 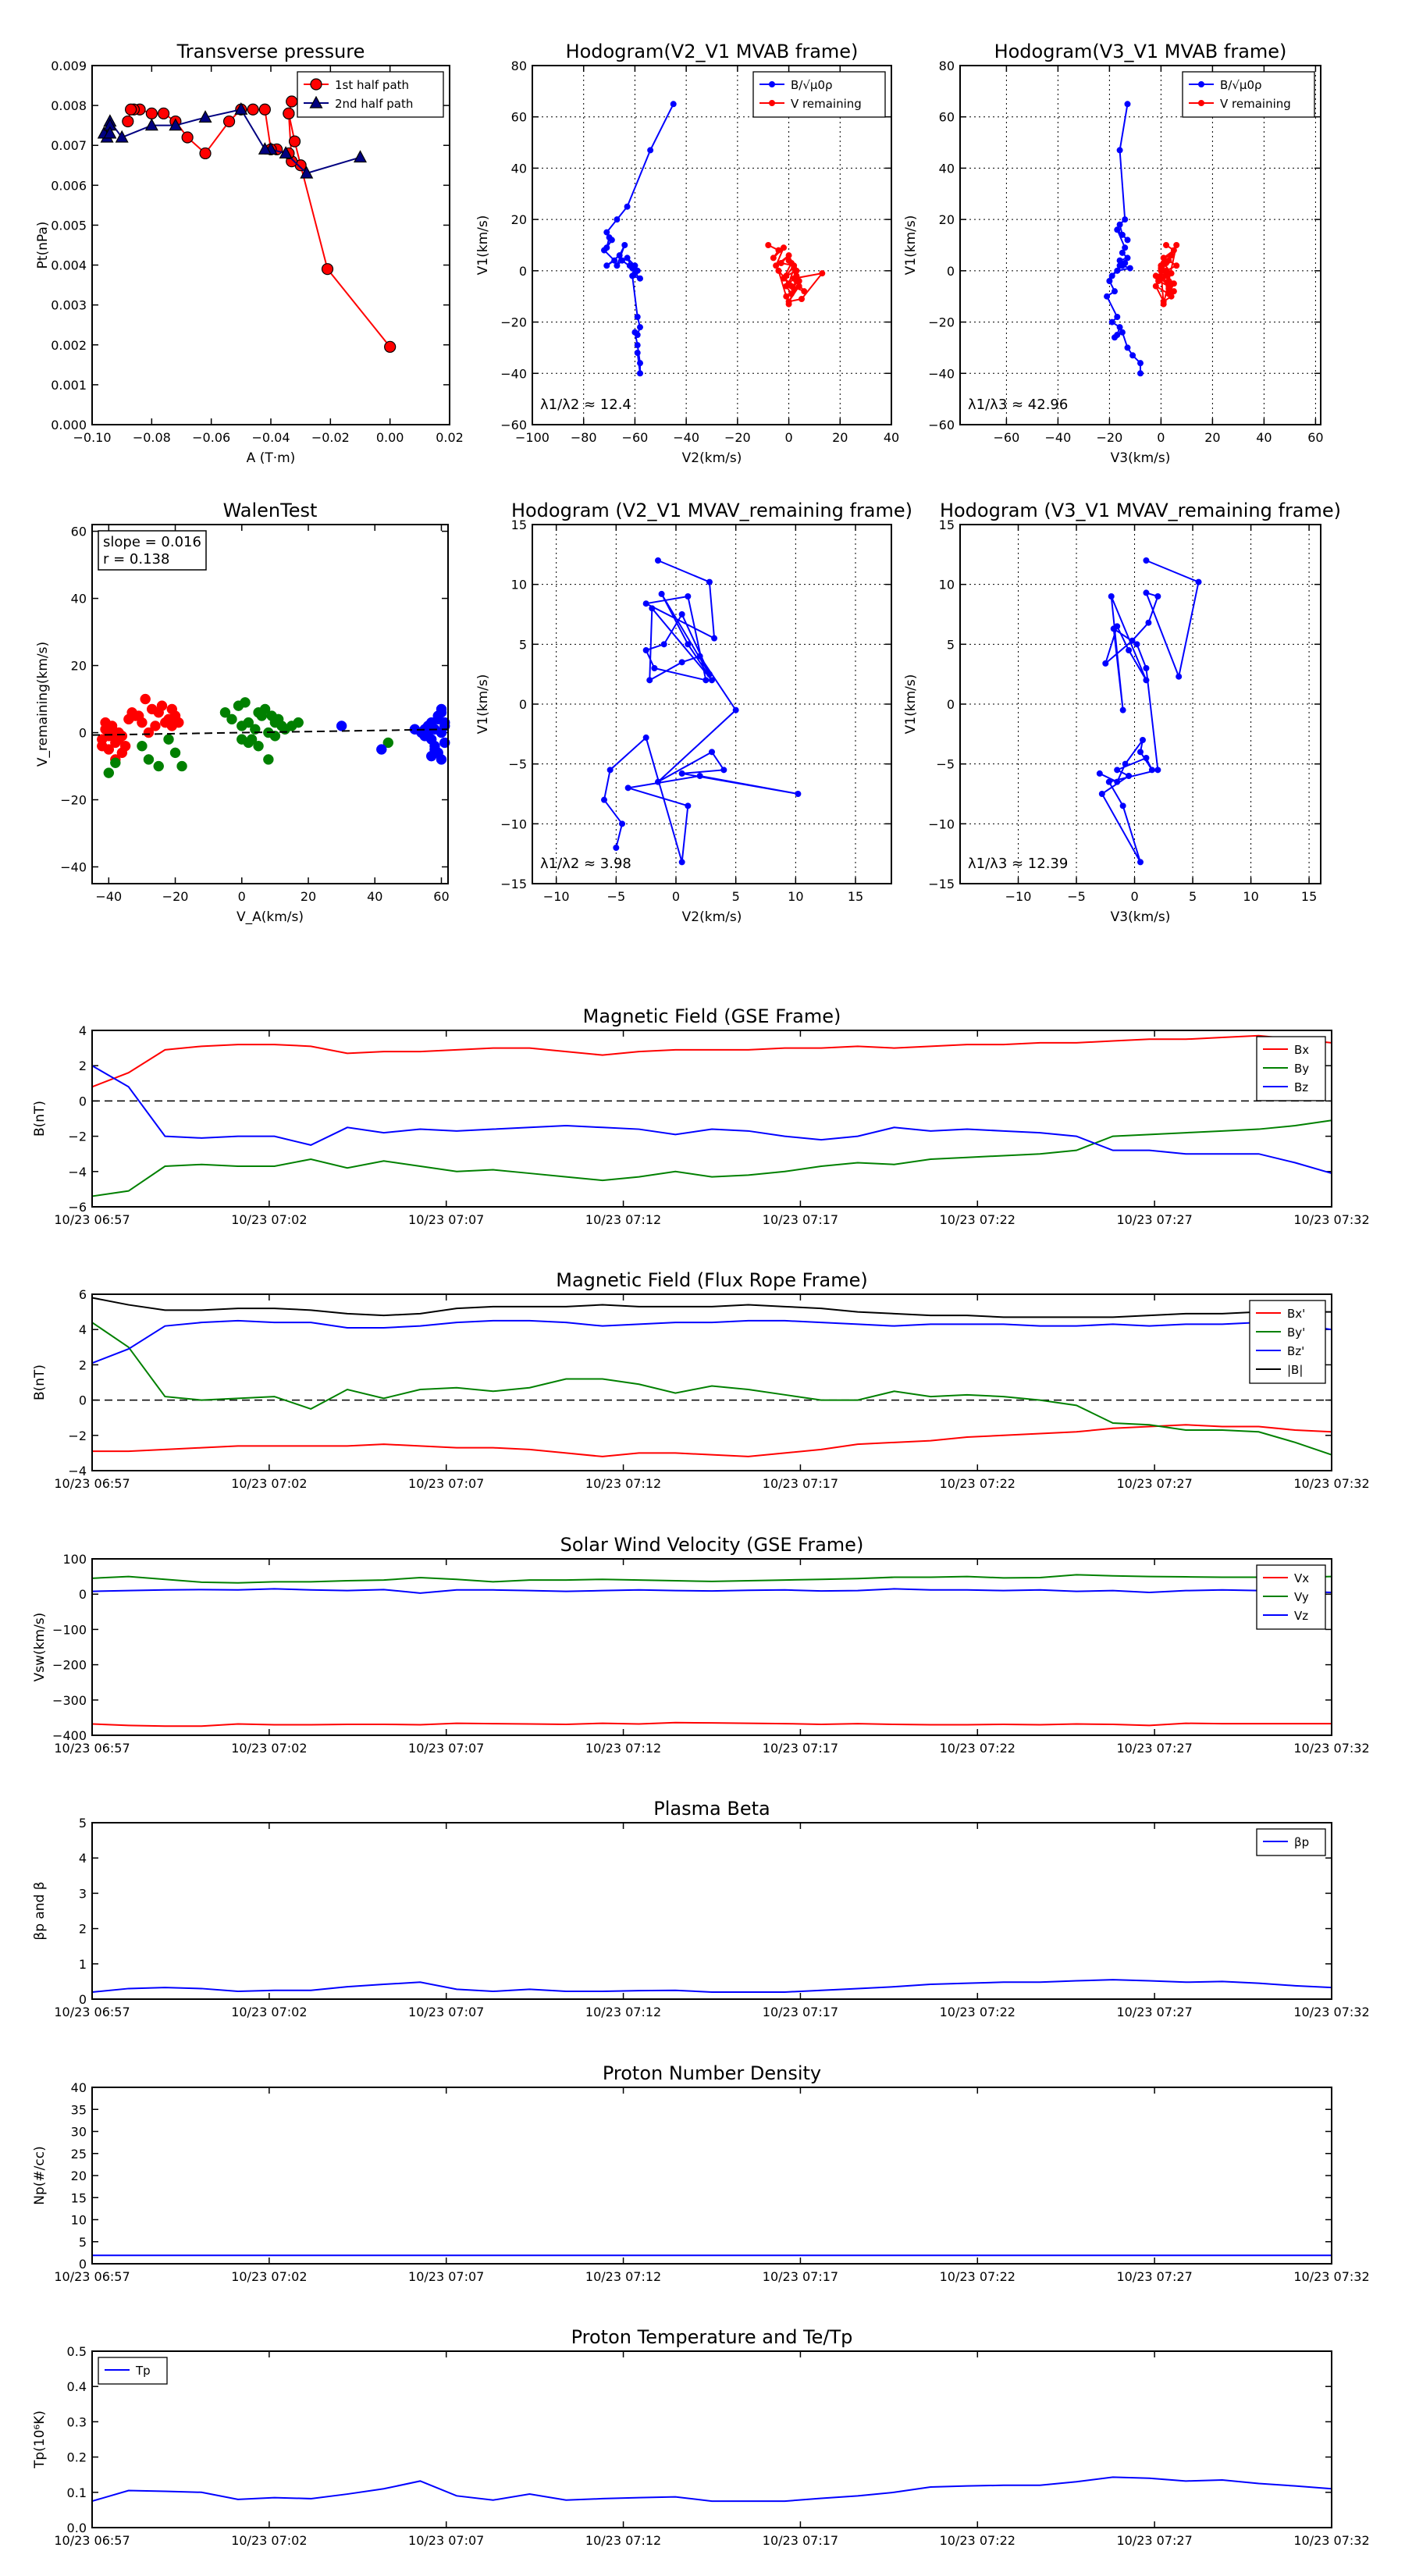 I want to click on x-tick-label: 10/23 07:07, so click(x=446, y=2540).